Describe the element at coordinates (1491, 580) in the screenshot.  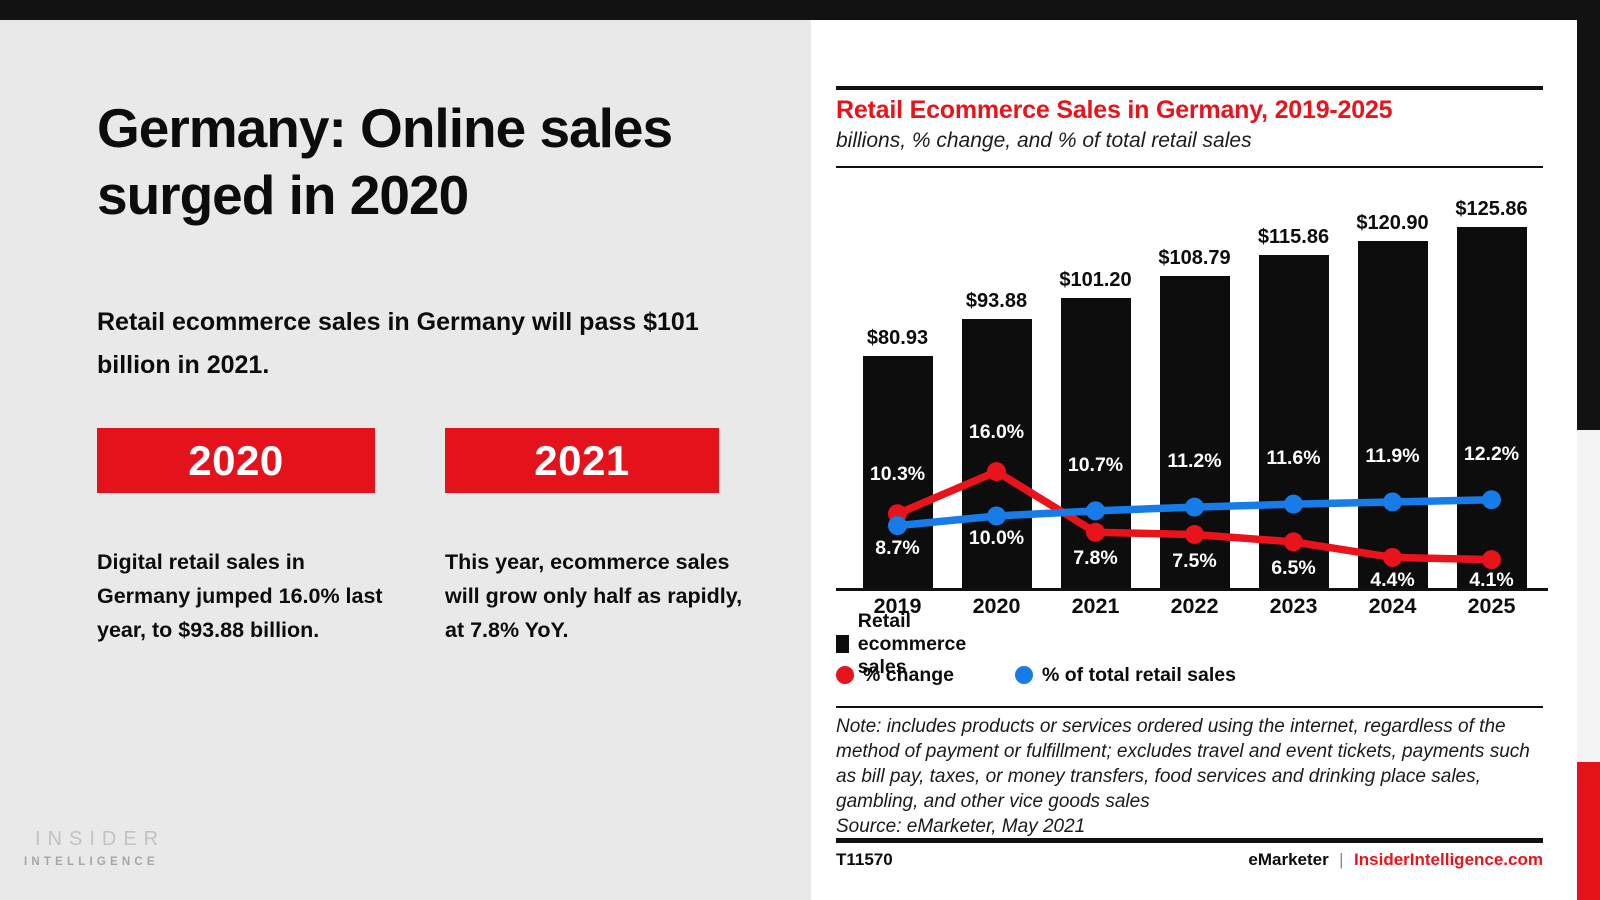
I see `pct-change-label: 4.1%` at that location.